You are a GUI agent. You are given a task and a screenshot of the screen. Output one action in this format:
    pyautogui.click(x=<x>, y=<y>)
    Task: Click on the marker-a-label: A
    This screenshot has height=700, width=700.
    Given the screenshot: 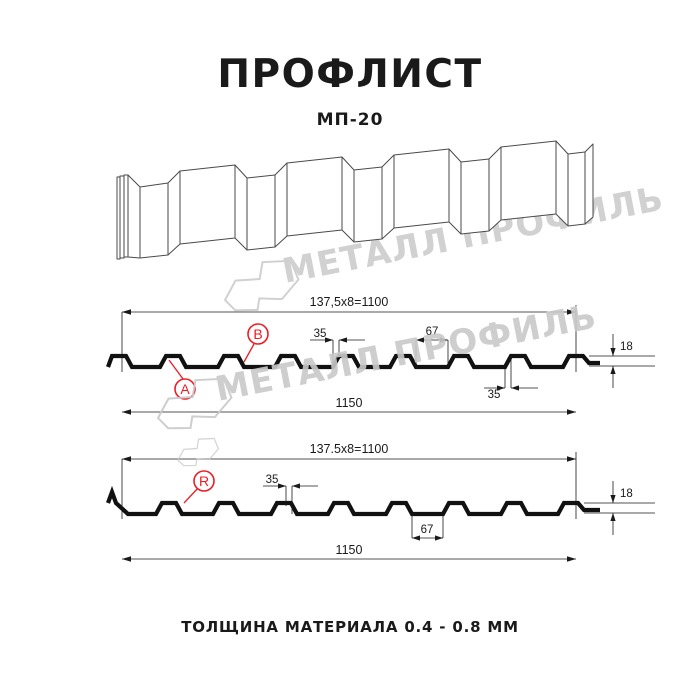 What is the action you would take?
    pyautogui.click(x=185, y=389)
    